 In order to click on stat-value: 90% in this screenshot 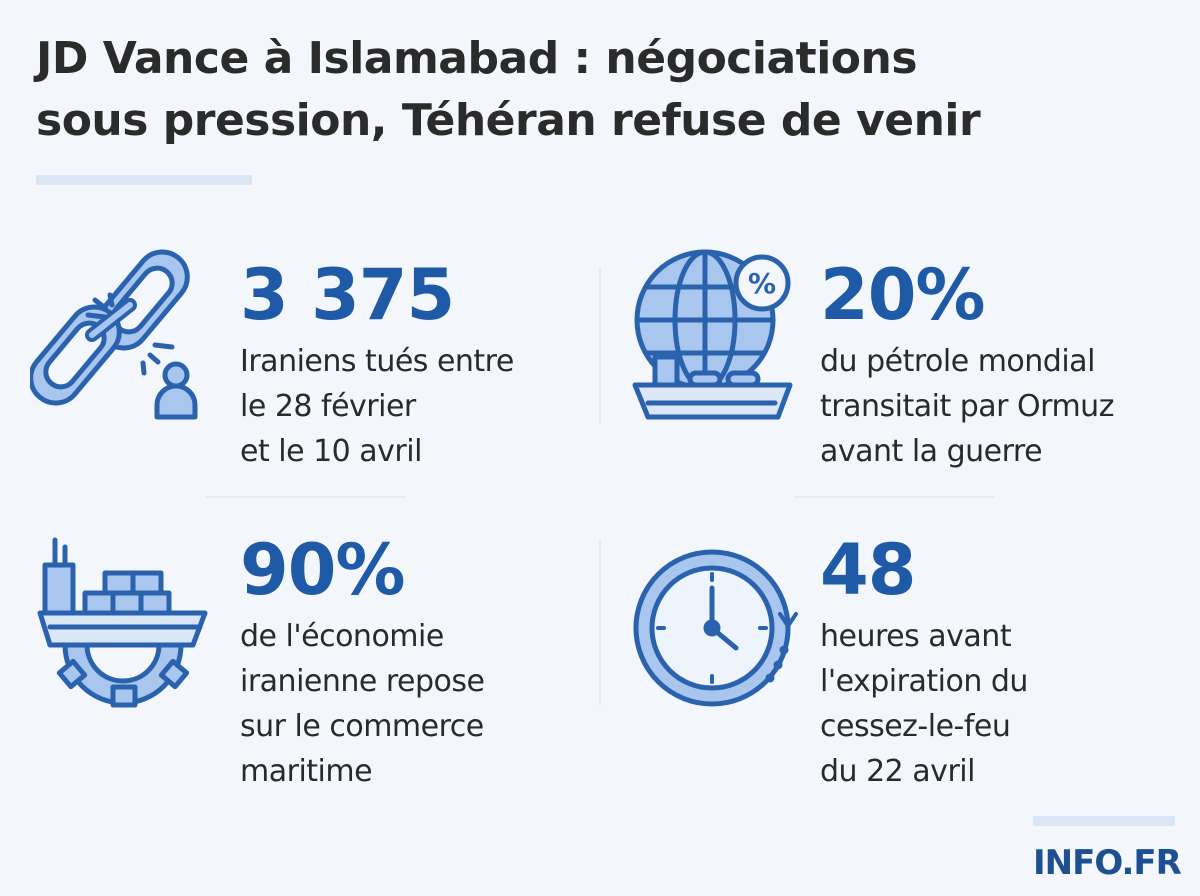, I will do `click(323, 570)`.